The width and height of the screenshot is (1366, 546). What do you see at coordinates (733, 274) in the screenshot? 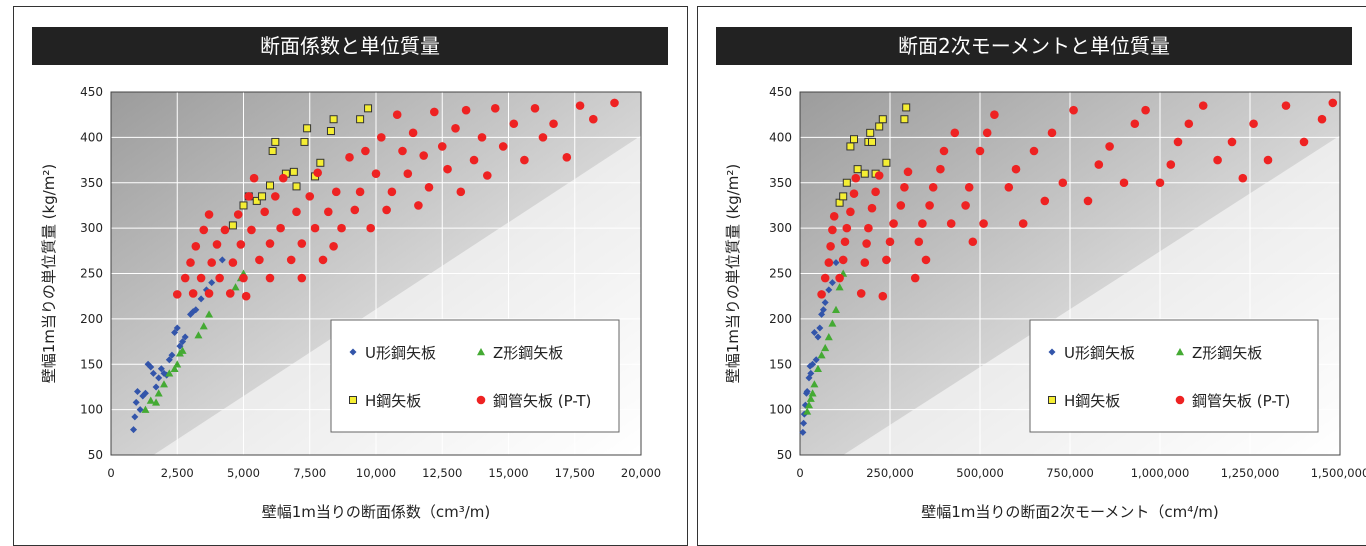
I see `y-axis-label: 壁幅1m当りの単位質量 (kg/m²)` at bounding box center [733, 274].